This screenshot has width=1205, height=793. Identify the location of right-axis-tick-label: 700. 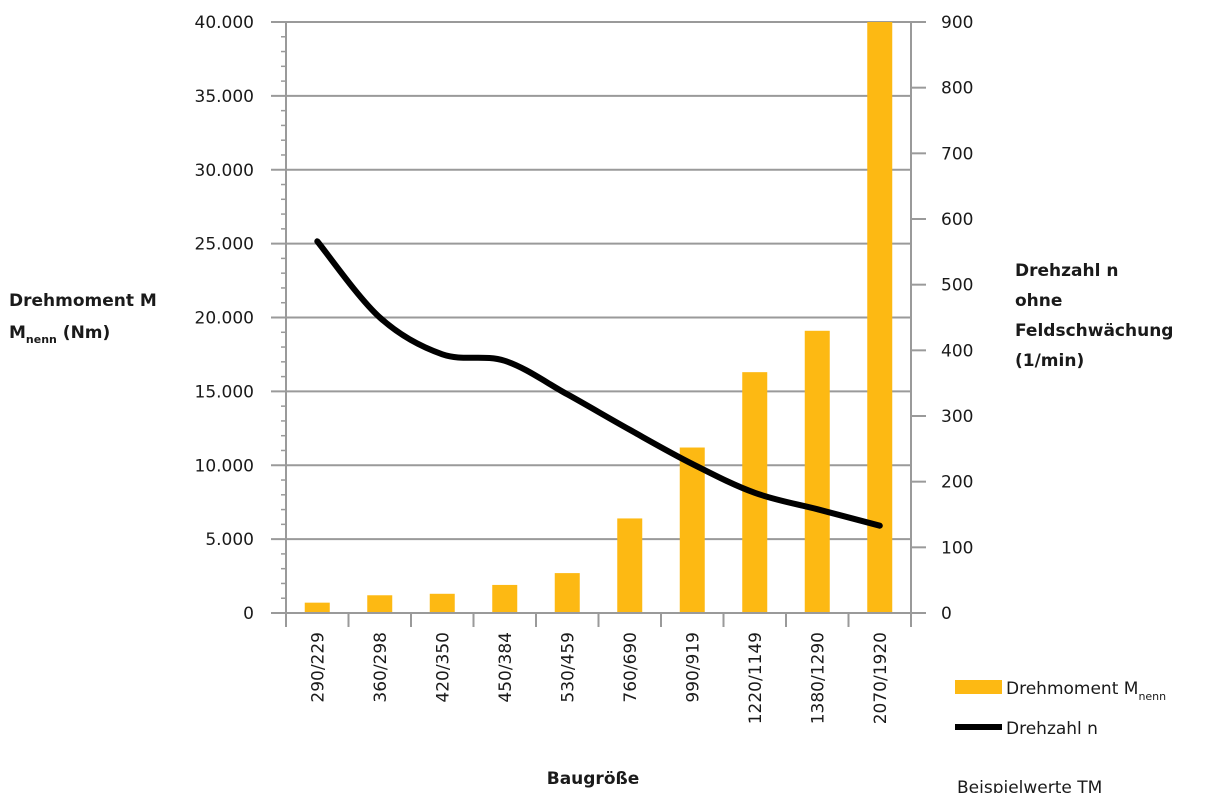
(957, 154).